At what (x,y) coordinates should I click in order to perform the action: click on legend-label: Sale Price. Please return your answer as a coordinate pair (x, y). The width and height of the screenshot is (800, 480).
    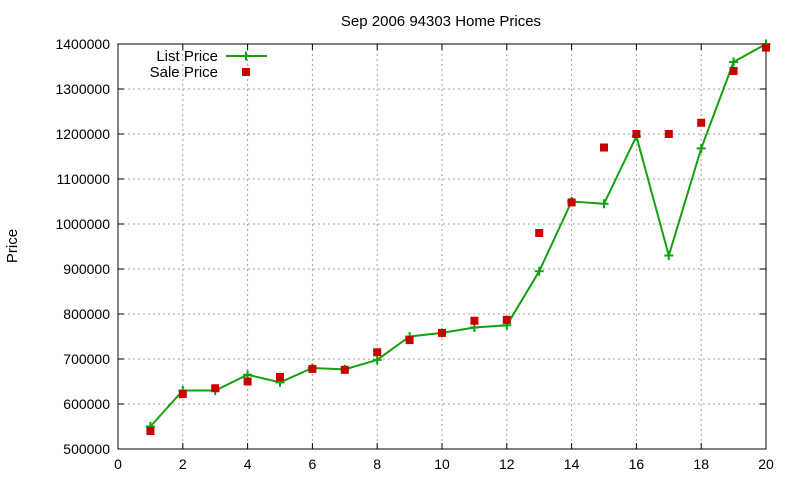
    Looking at the image, I should click on (184, 72).